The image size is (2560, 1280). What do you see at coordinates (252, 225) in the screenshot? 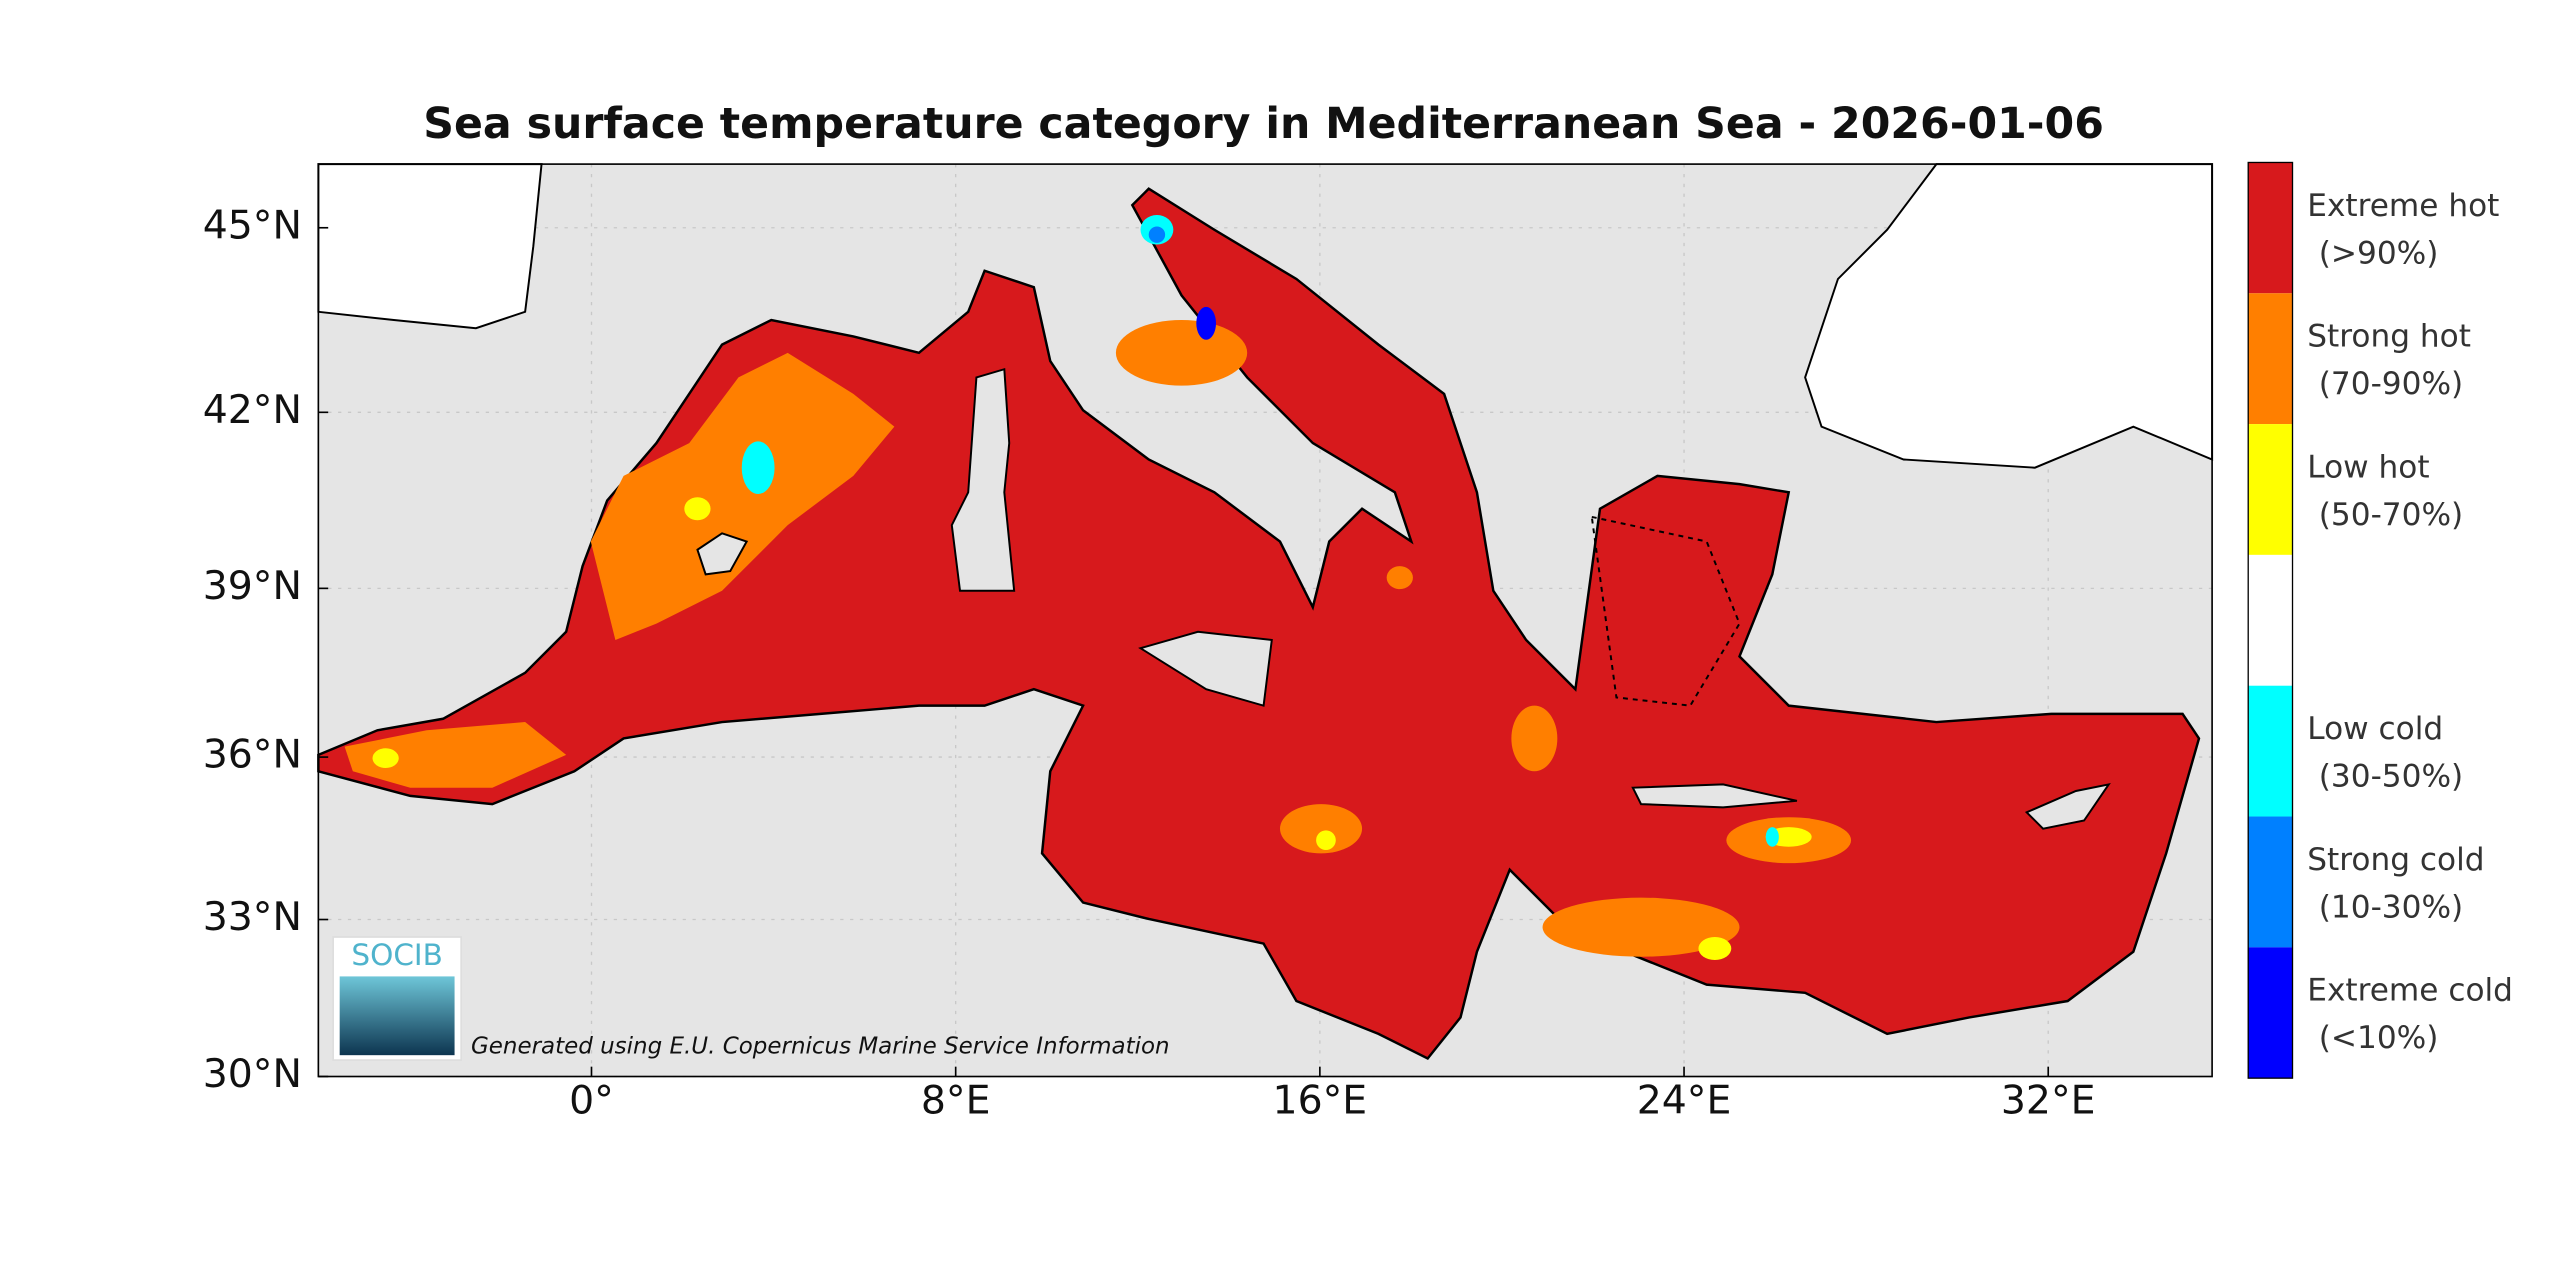
I see `y-tick-label: 45°N` at bounding box center [252, 225].